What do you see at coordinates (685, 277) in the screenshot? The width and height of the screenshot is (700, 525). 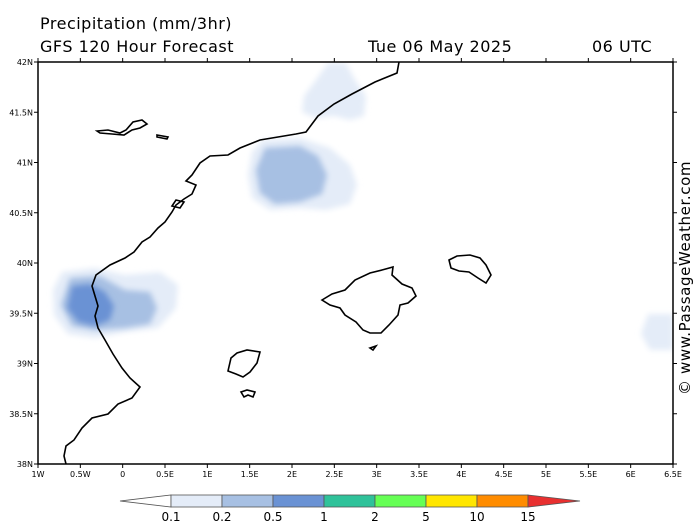 I see `watermark: © www.PassageWeather.com` at bounding box center [685, 277].